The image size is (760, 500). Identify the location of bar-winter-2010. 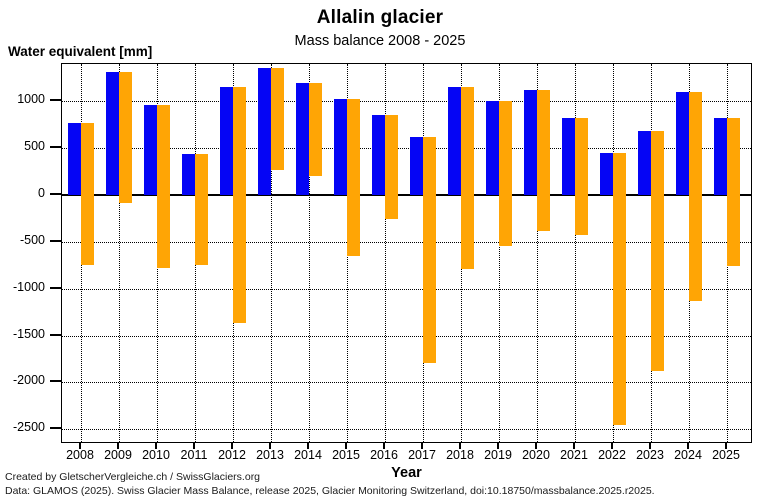
(150, 150).